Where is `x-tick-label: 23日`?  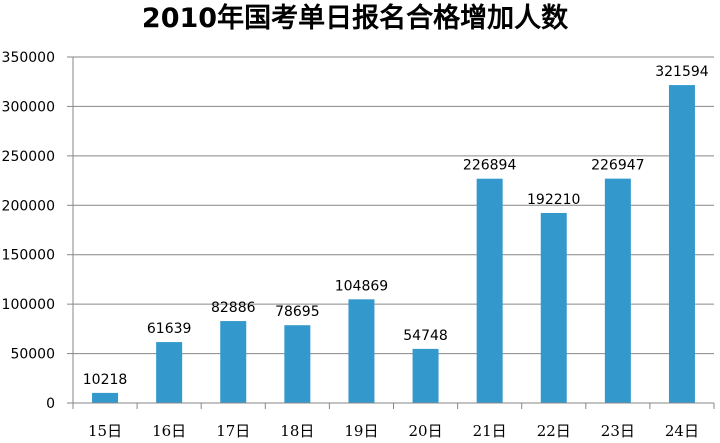
x-tick-label: 23日 is located at coordinates (618, 431).